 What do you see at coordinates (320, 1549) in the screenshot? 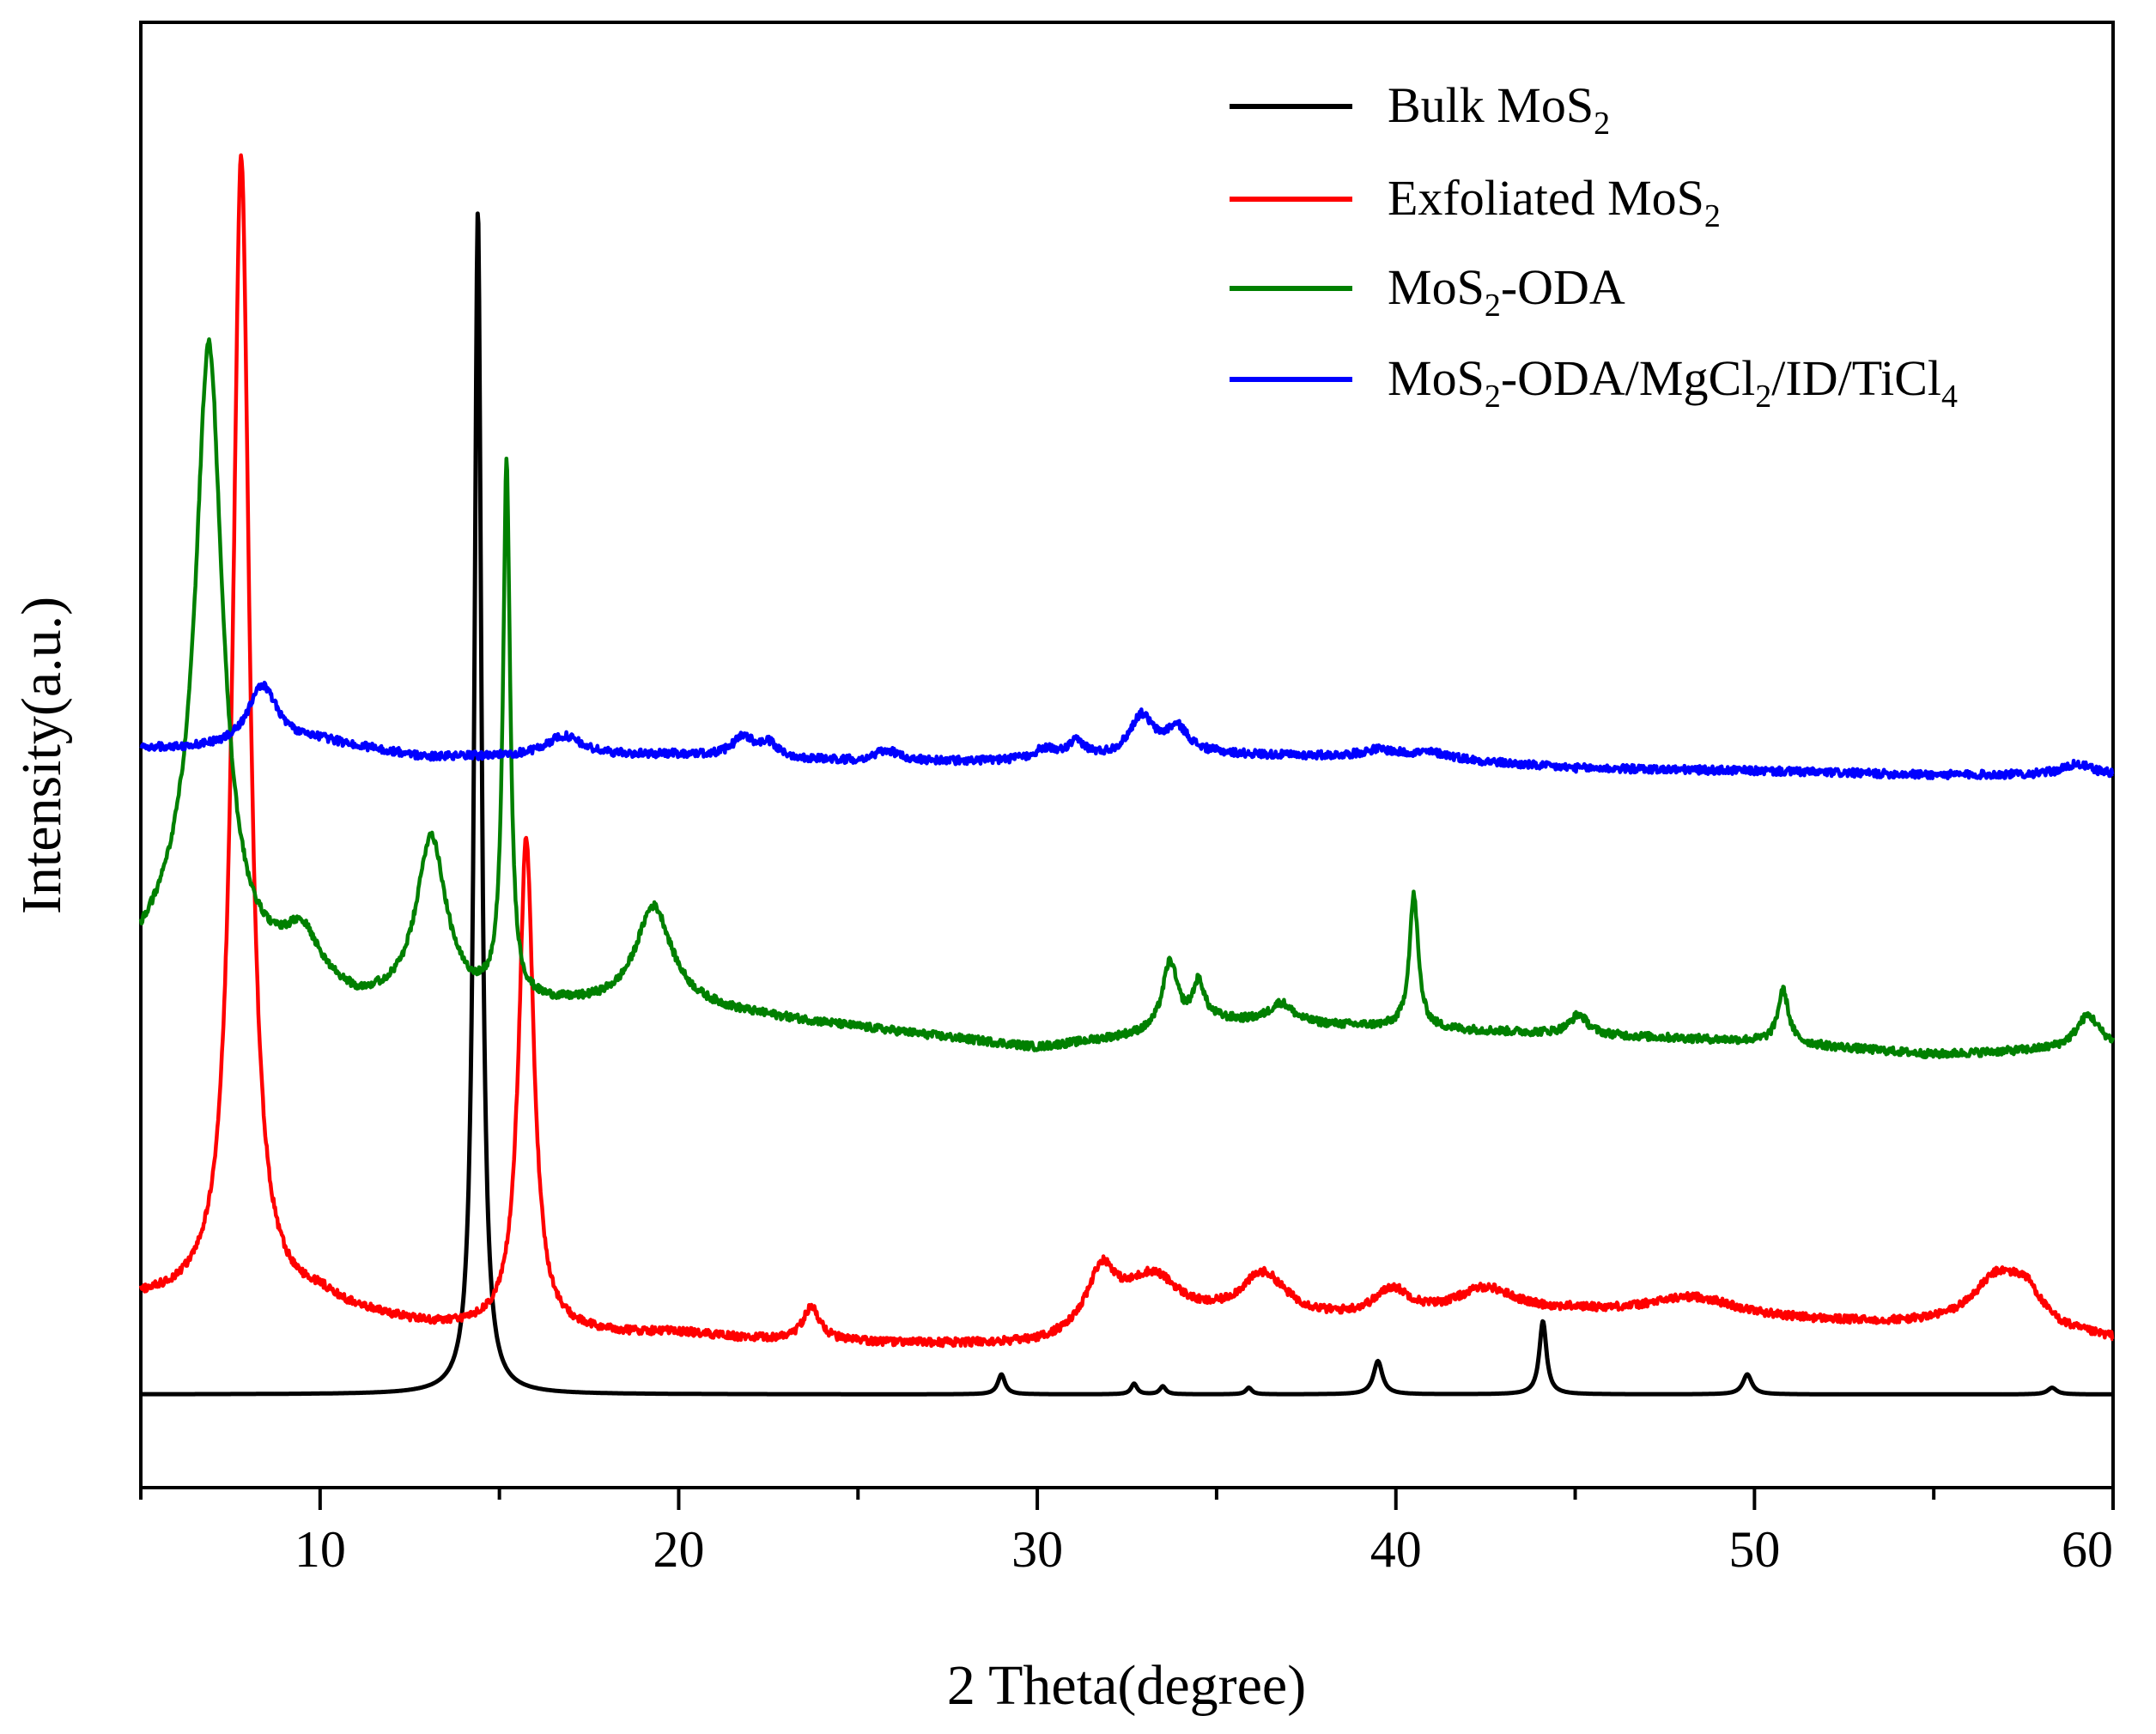
I see `x-tick-label: 10` at bounding box center [320, 1549].